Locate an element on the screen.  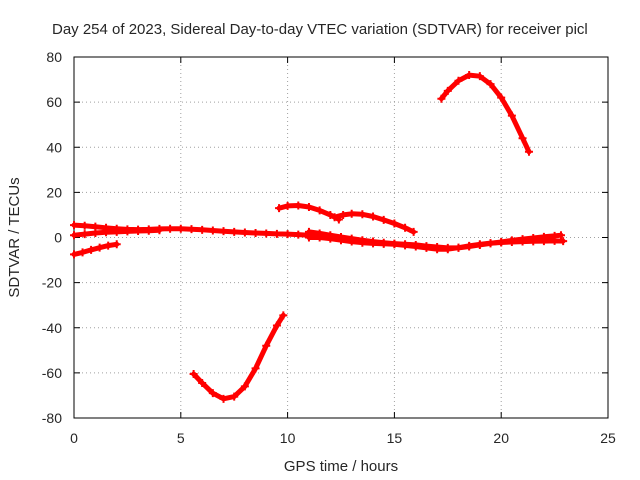
y-axis-label: SDTVAR / TECUs is located at coordinates (14, 237).